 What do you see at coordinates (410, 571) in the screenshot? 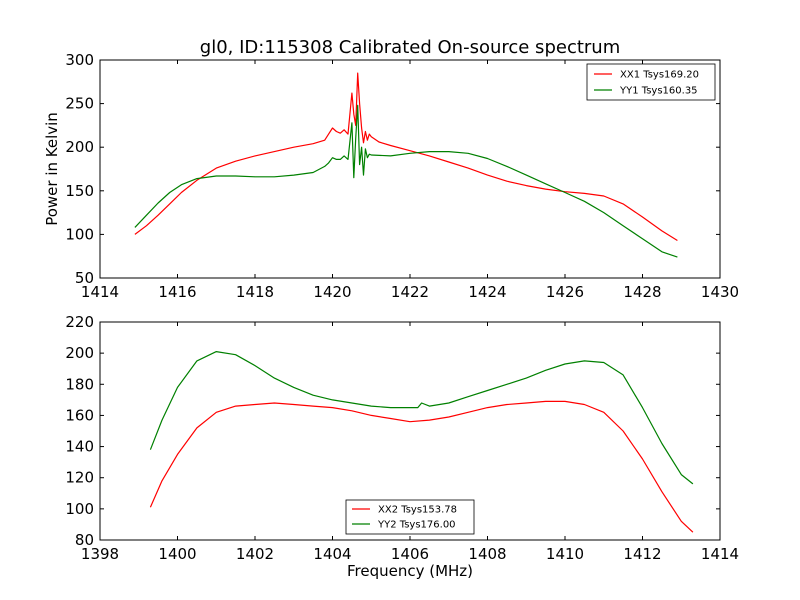
I see `bottom-xlabel: Frequency (MHz)` at bounding box center [410, 571].